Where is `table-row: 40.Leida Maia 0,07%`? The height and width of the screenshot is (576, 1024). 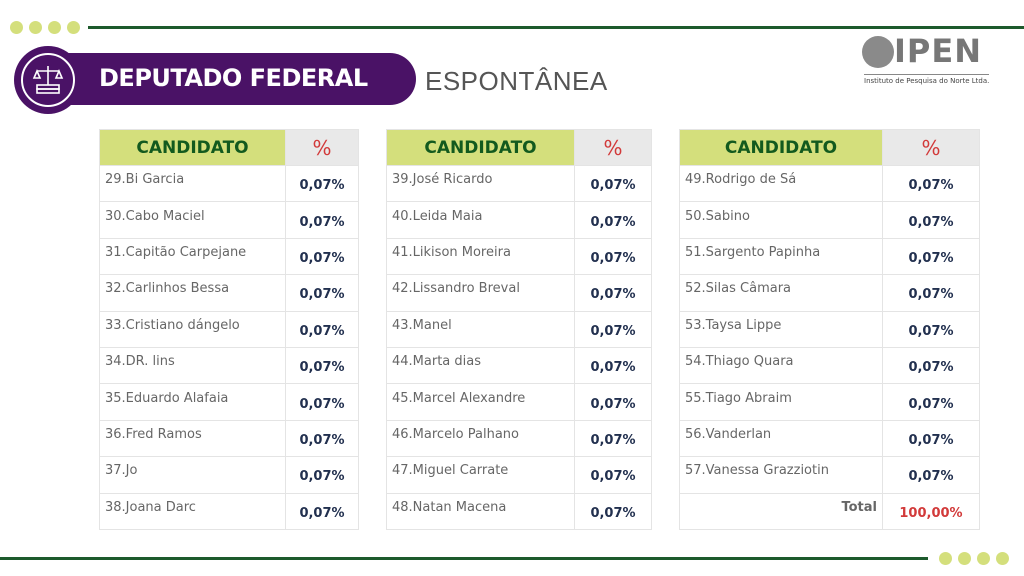
table-row: 40.Leida Maia 0,07% is located at coordinates (519, 220).